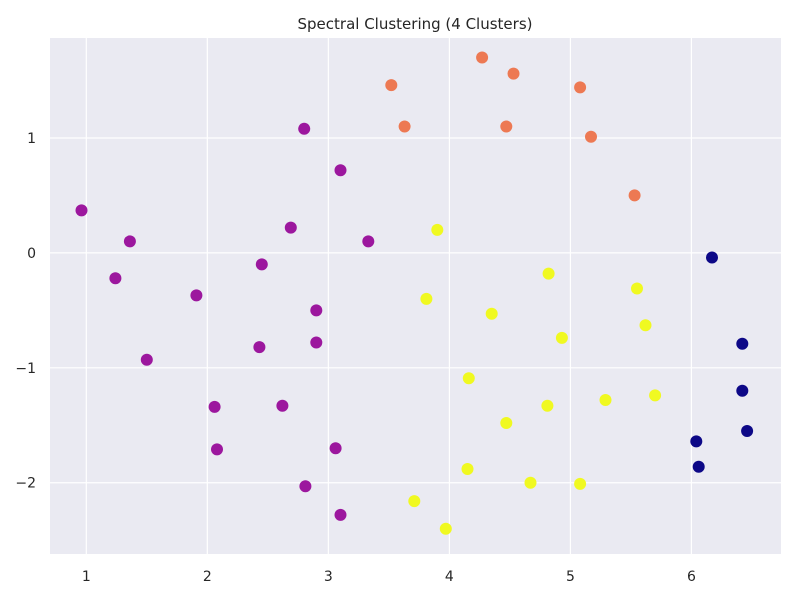 The image size is (800, 600). I want to click on chart-title: Spectral Clustering (4 Clusters), so click(415, 24).